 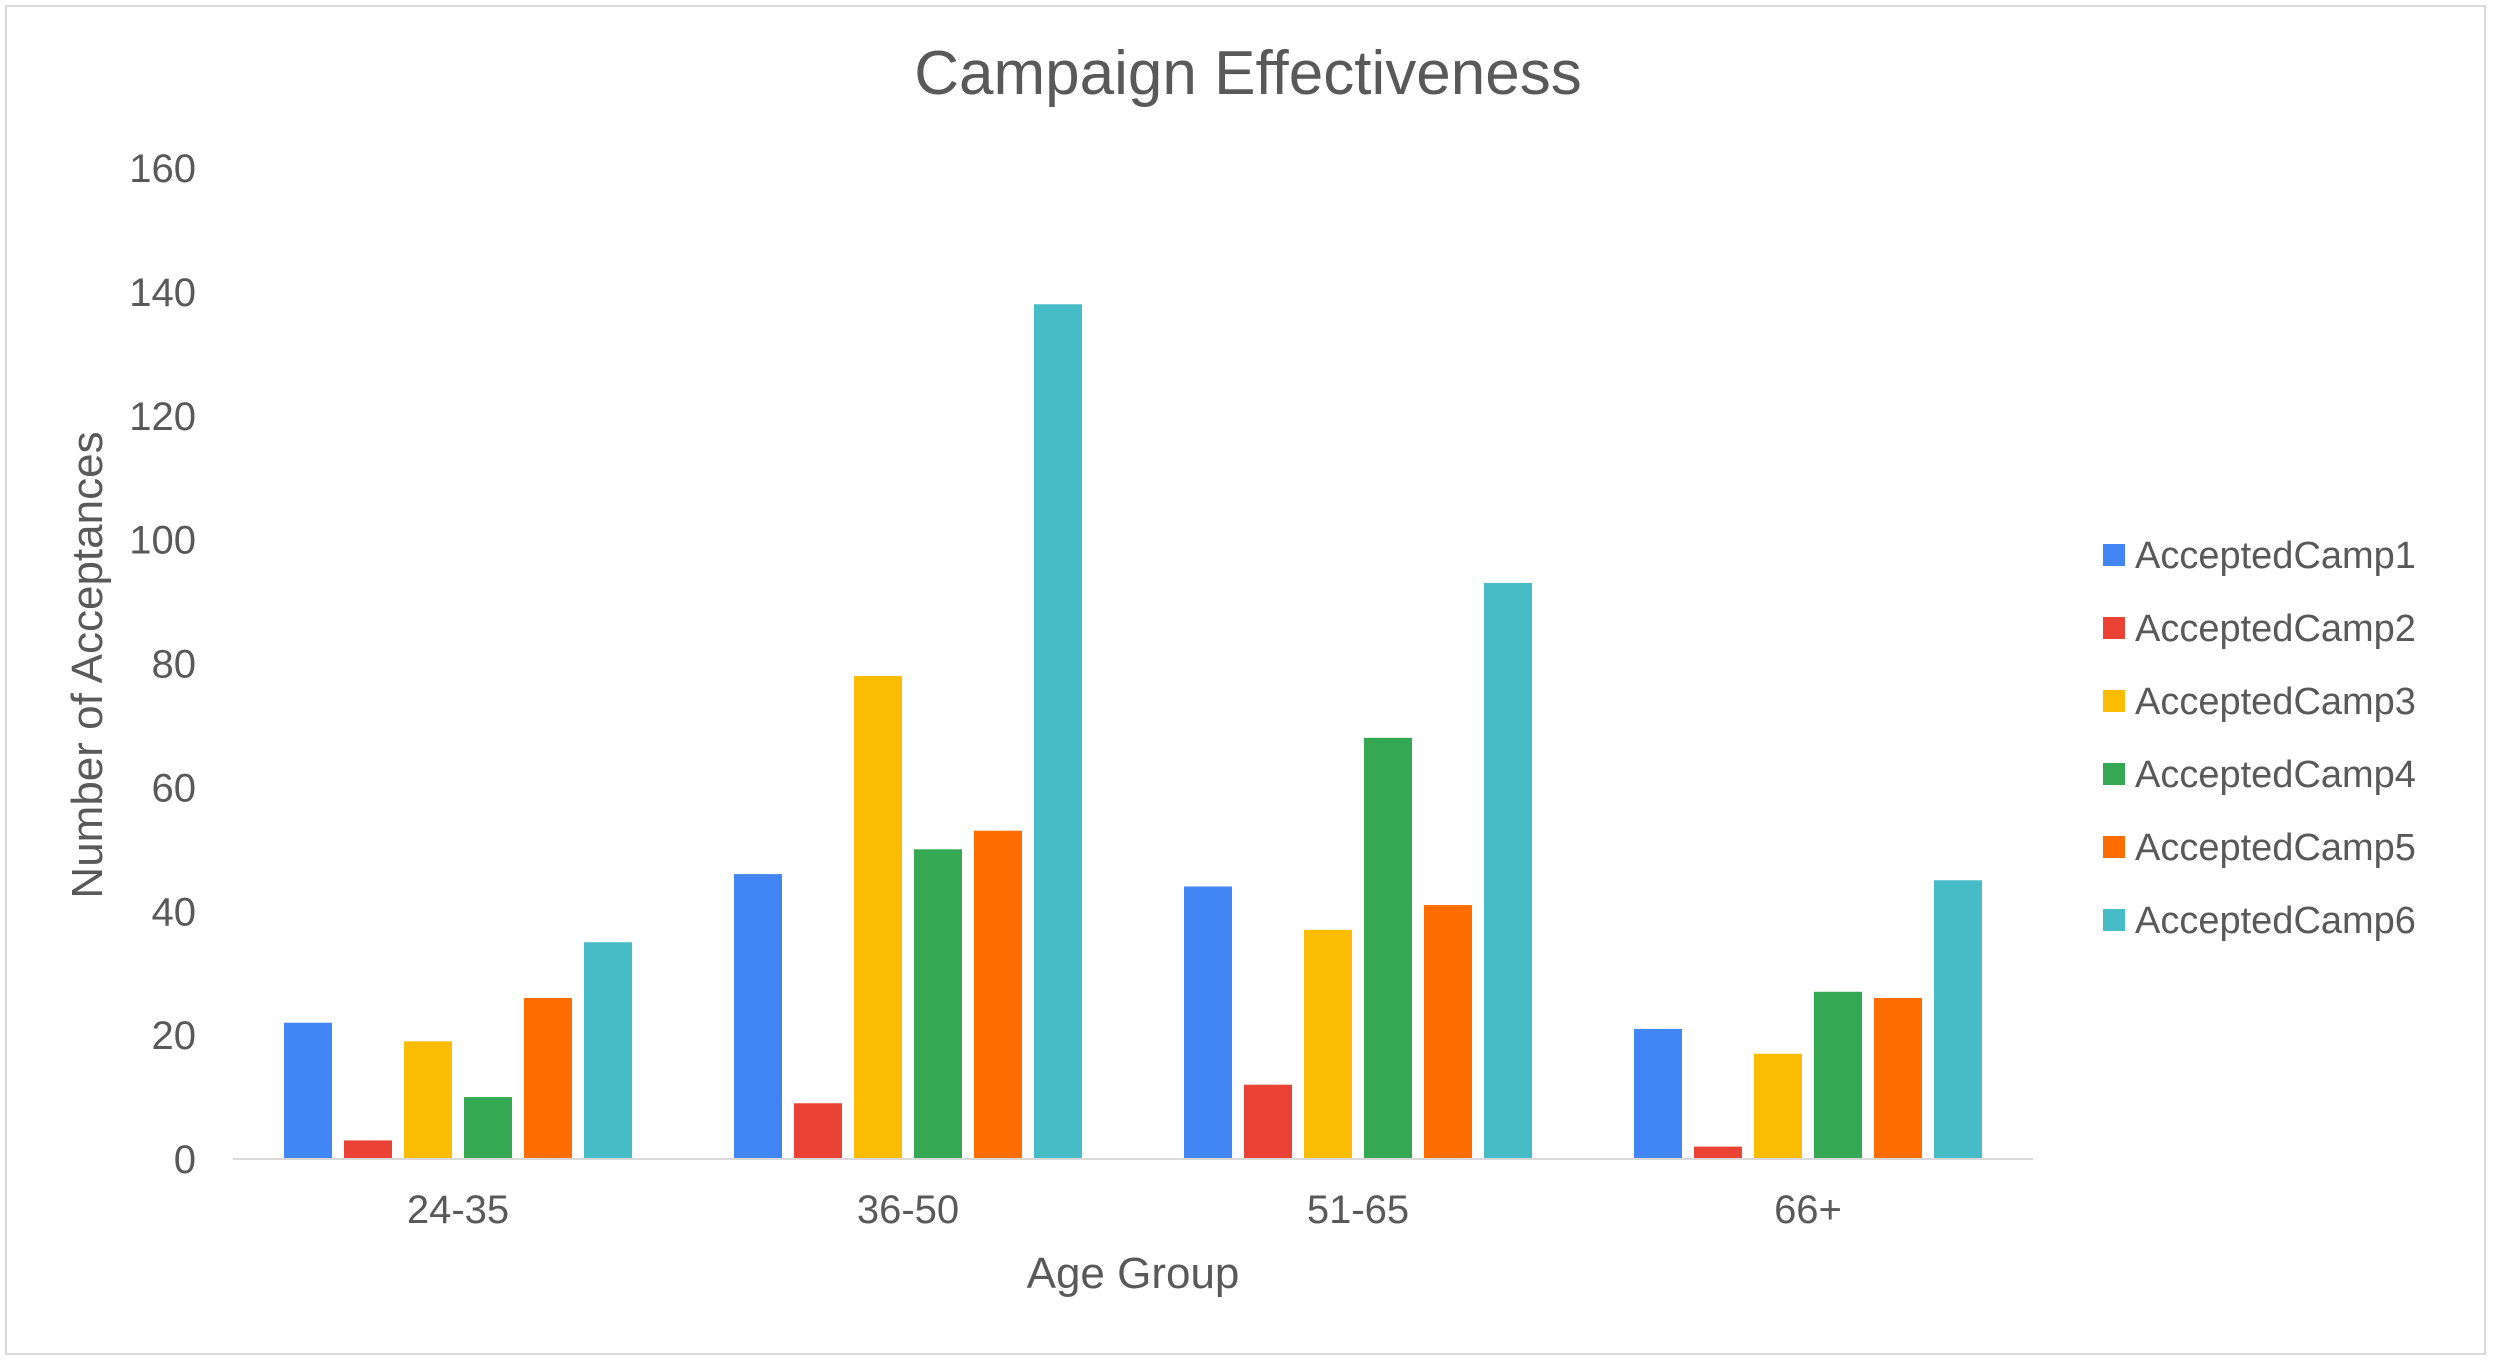 What do you see at coordinates (1718, 1152) in the screenshot?
I see `bar-acceptedcamp2-66plus` at bounding box center [1718, 1152].